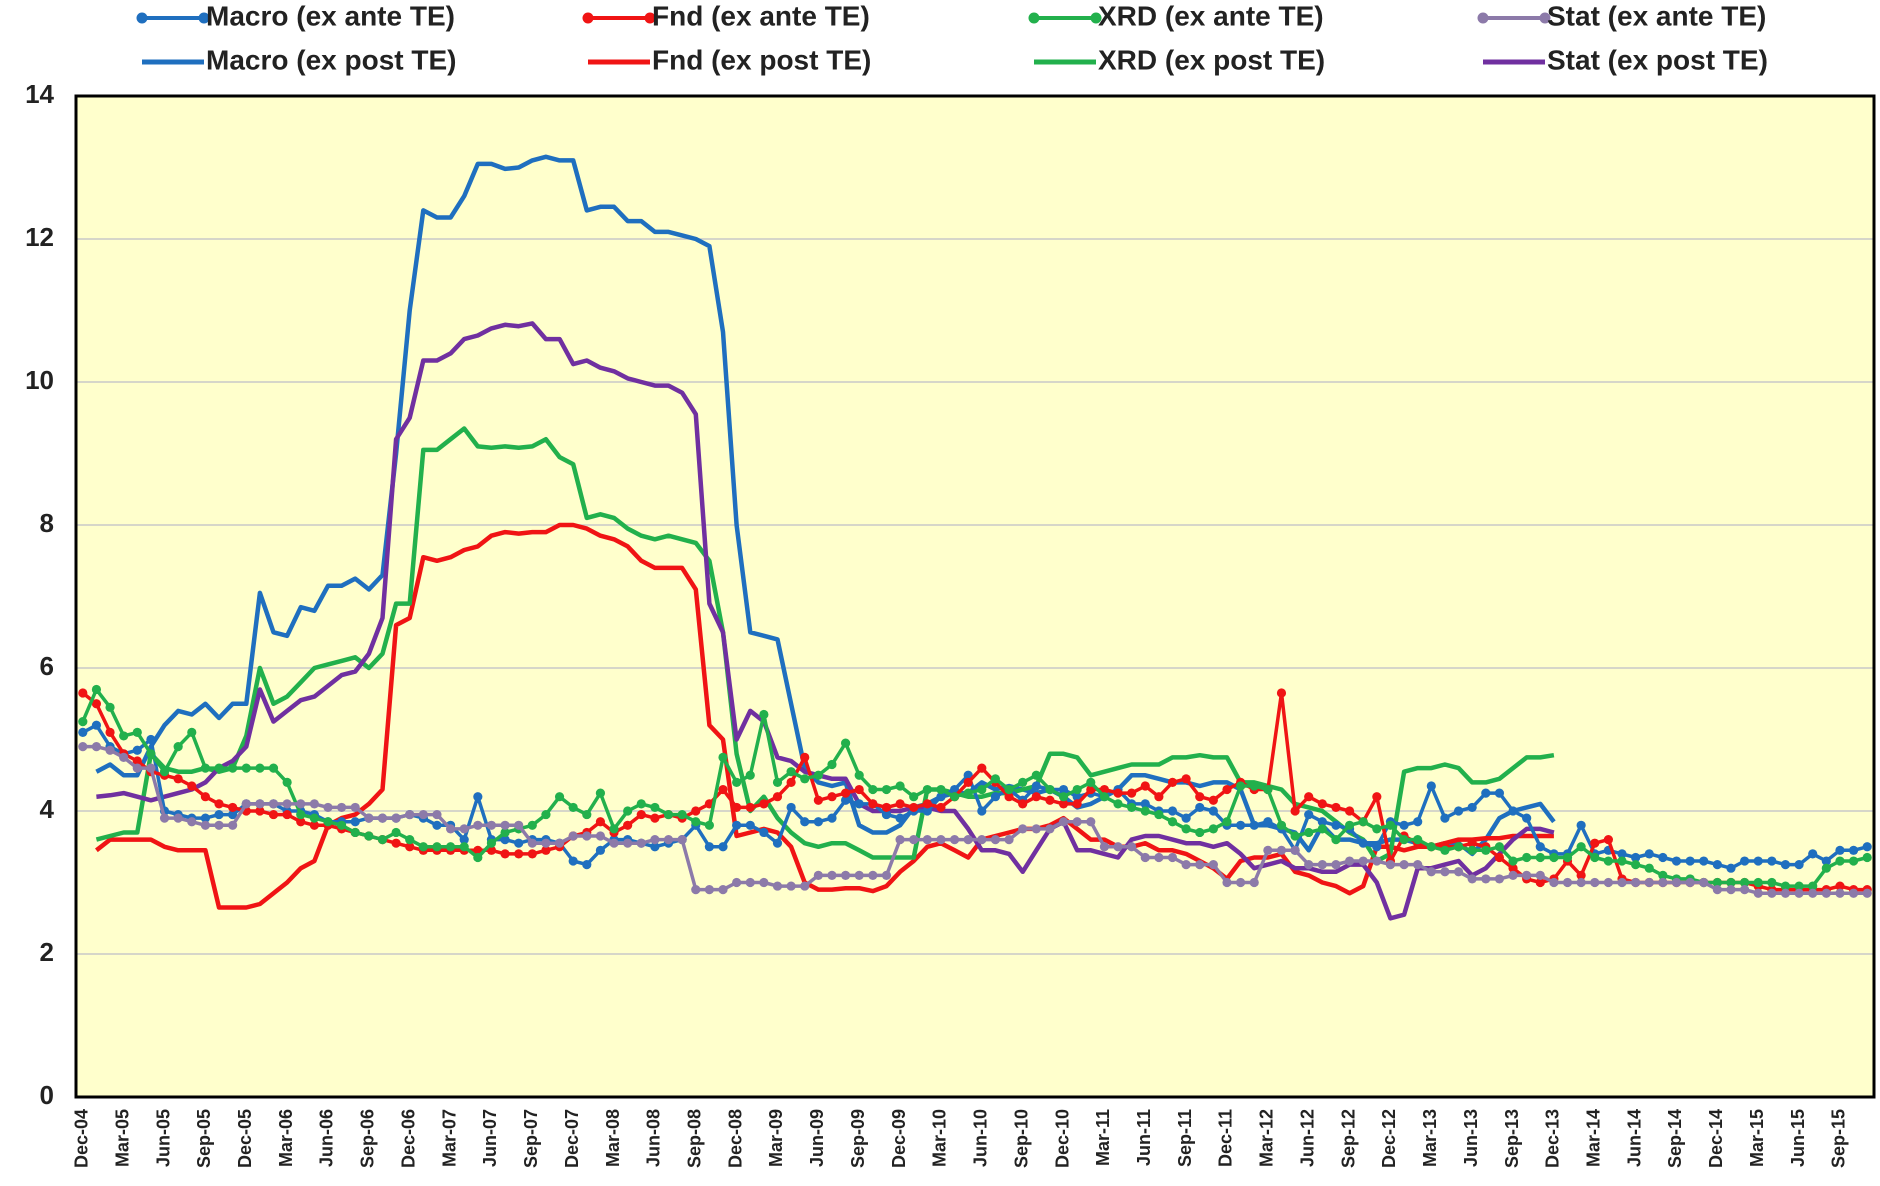  Describe the element at coordinates (1553, 1138) in the screenshot. I see `x-tick-label: Dec-13` at that location.